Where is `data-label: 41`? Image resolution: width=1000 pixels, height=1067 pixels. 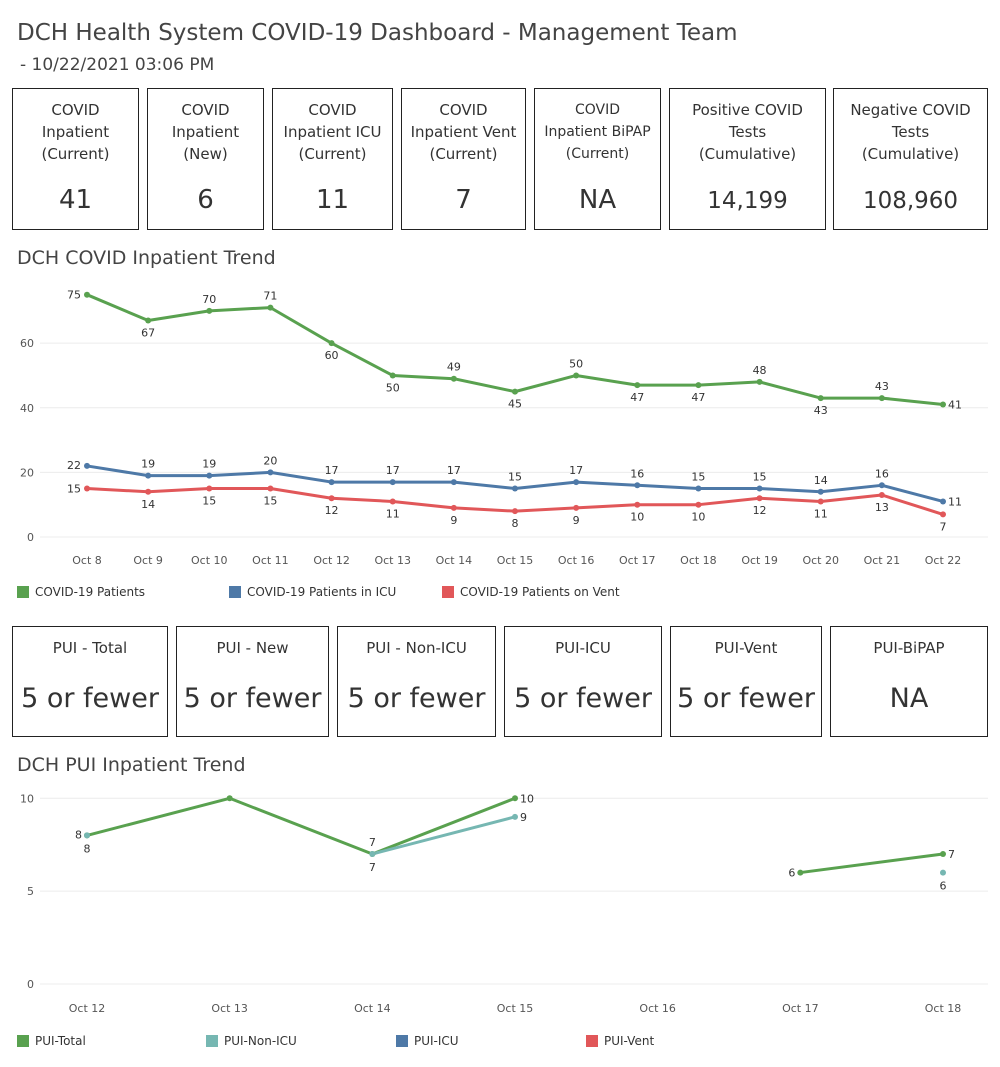 data-label: 41 is located at coordinates (955, 405).